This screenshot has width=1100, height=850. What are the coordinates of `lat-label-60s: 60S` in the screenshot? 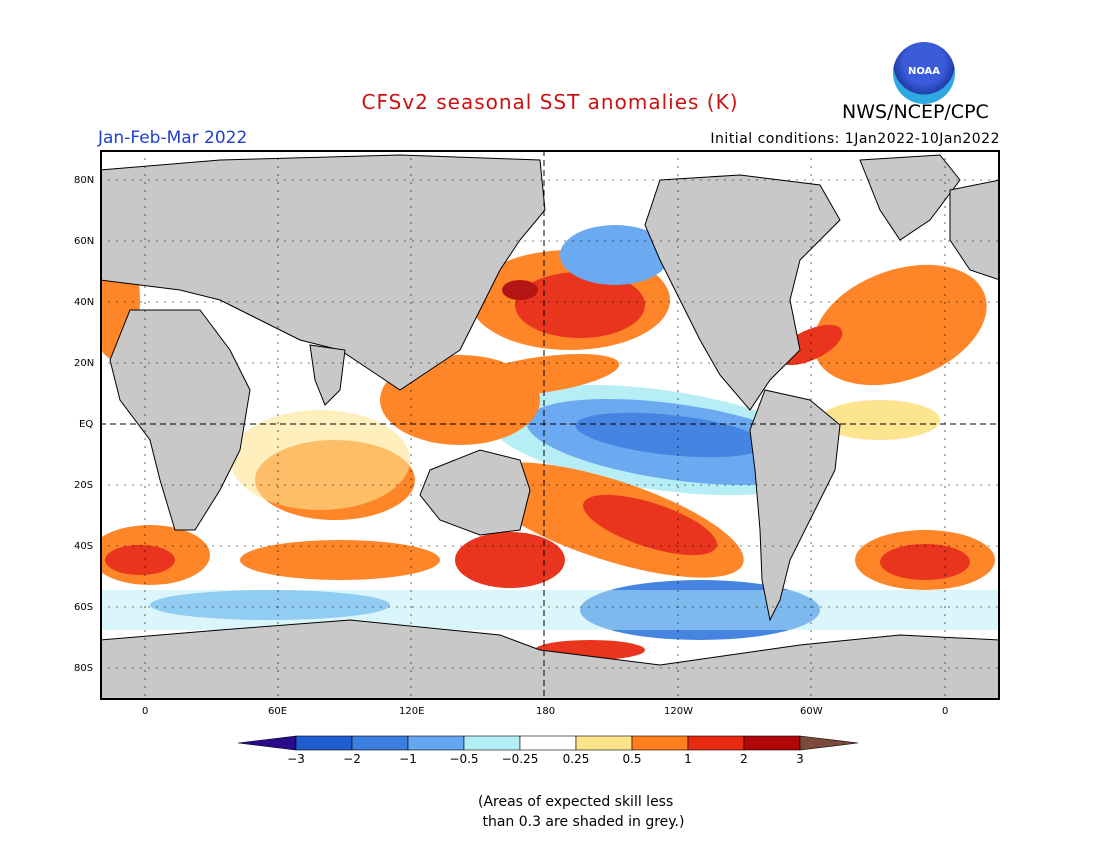 It's located at (84, 607).